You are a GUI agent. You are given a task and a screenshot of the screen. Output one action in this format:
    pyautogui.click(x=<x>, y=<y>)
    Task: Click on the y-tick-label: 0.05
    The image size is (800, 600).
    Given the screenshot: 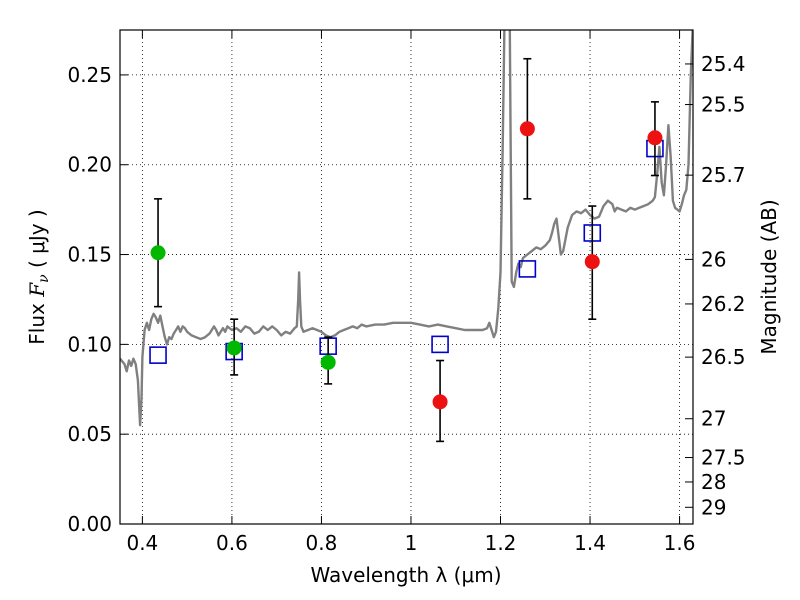 What is the action you would take?
    pyautogui.click(x=89, y=434)
    